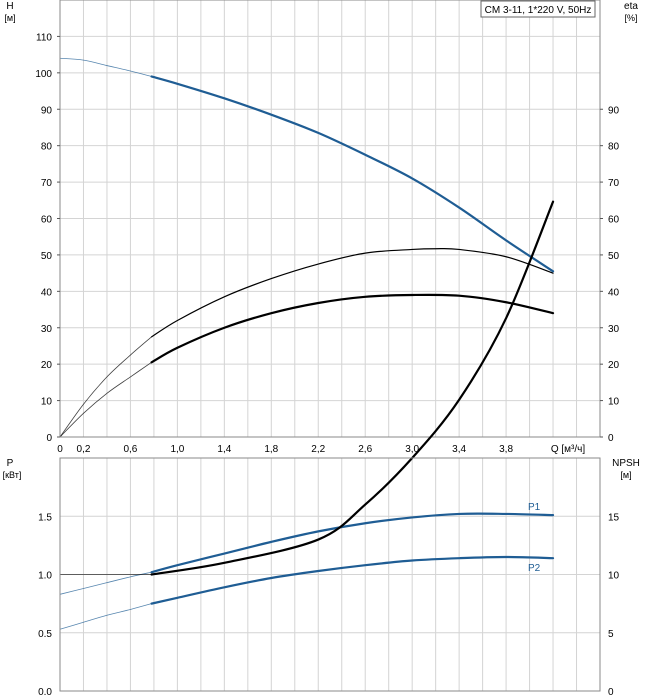 The width and height of the screenshot is (658, 700). I want to click on top-left-axis-label: H, so click(9, 6).